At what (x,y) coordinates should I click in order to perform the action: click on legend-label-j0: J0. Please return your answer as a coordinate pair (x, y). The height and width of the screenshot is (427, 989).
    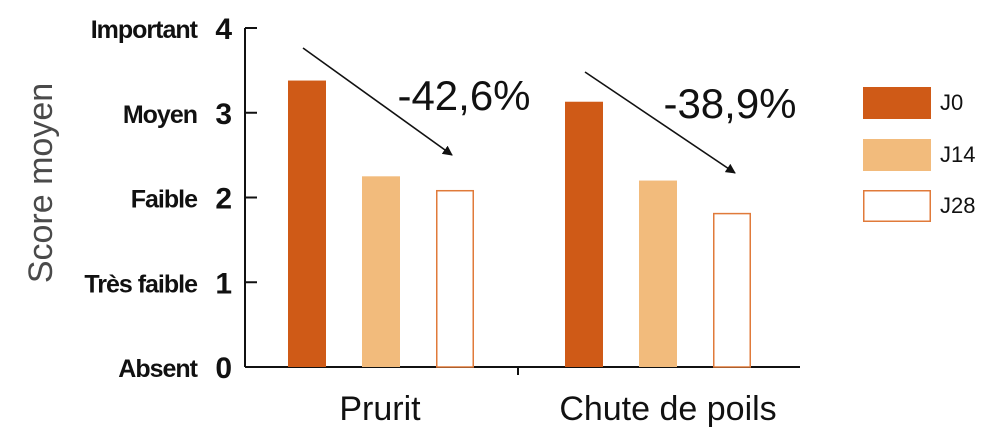
    Looking at the image, I should click on (951, 102).